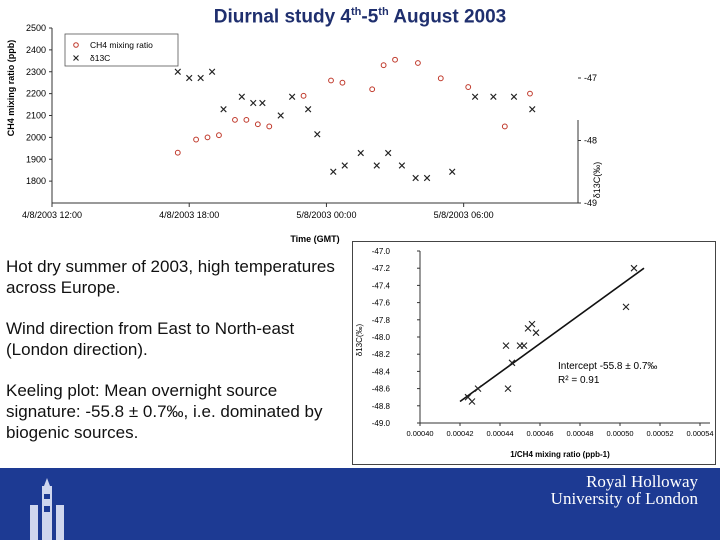 This screenshot has width=720, height=540. What do you see at coordinates (47, 513) in the screenshot?
I see `crest-tower` at bounding box center [47, 513].